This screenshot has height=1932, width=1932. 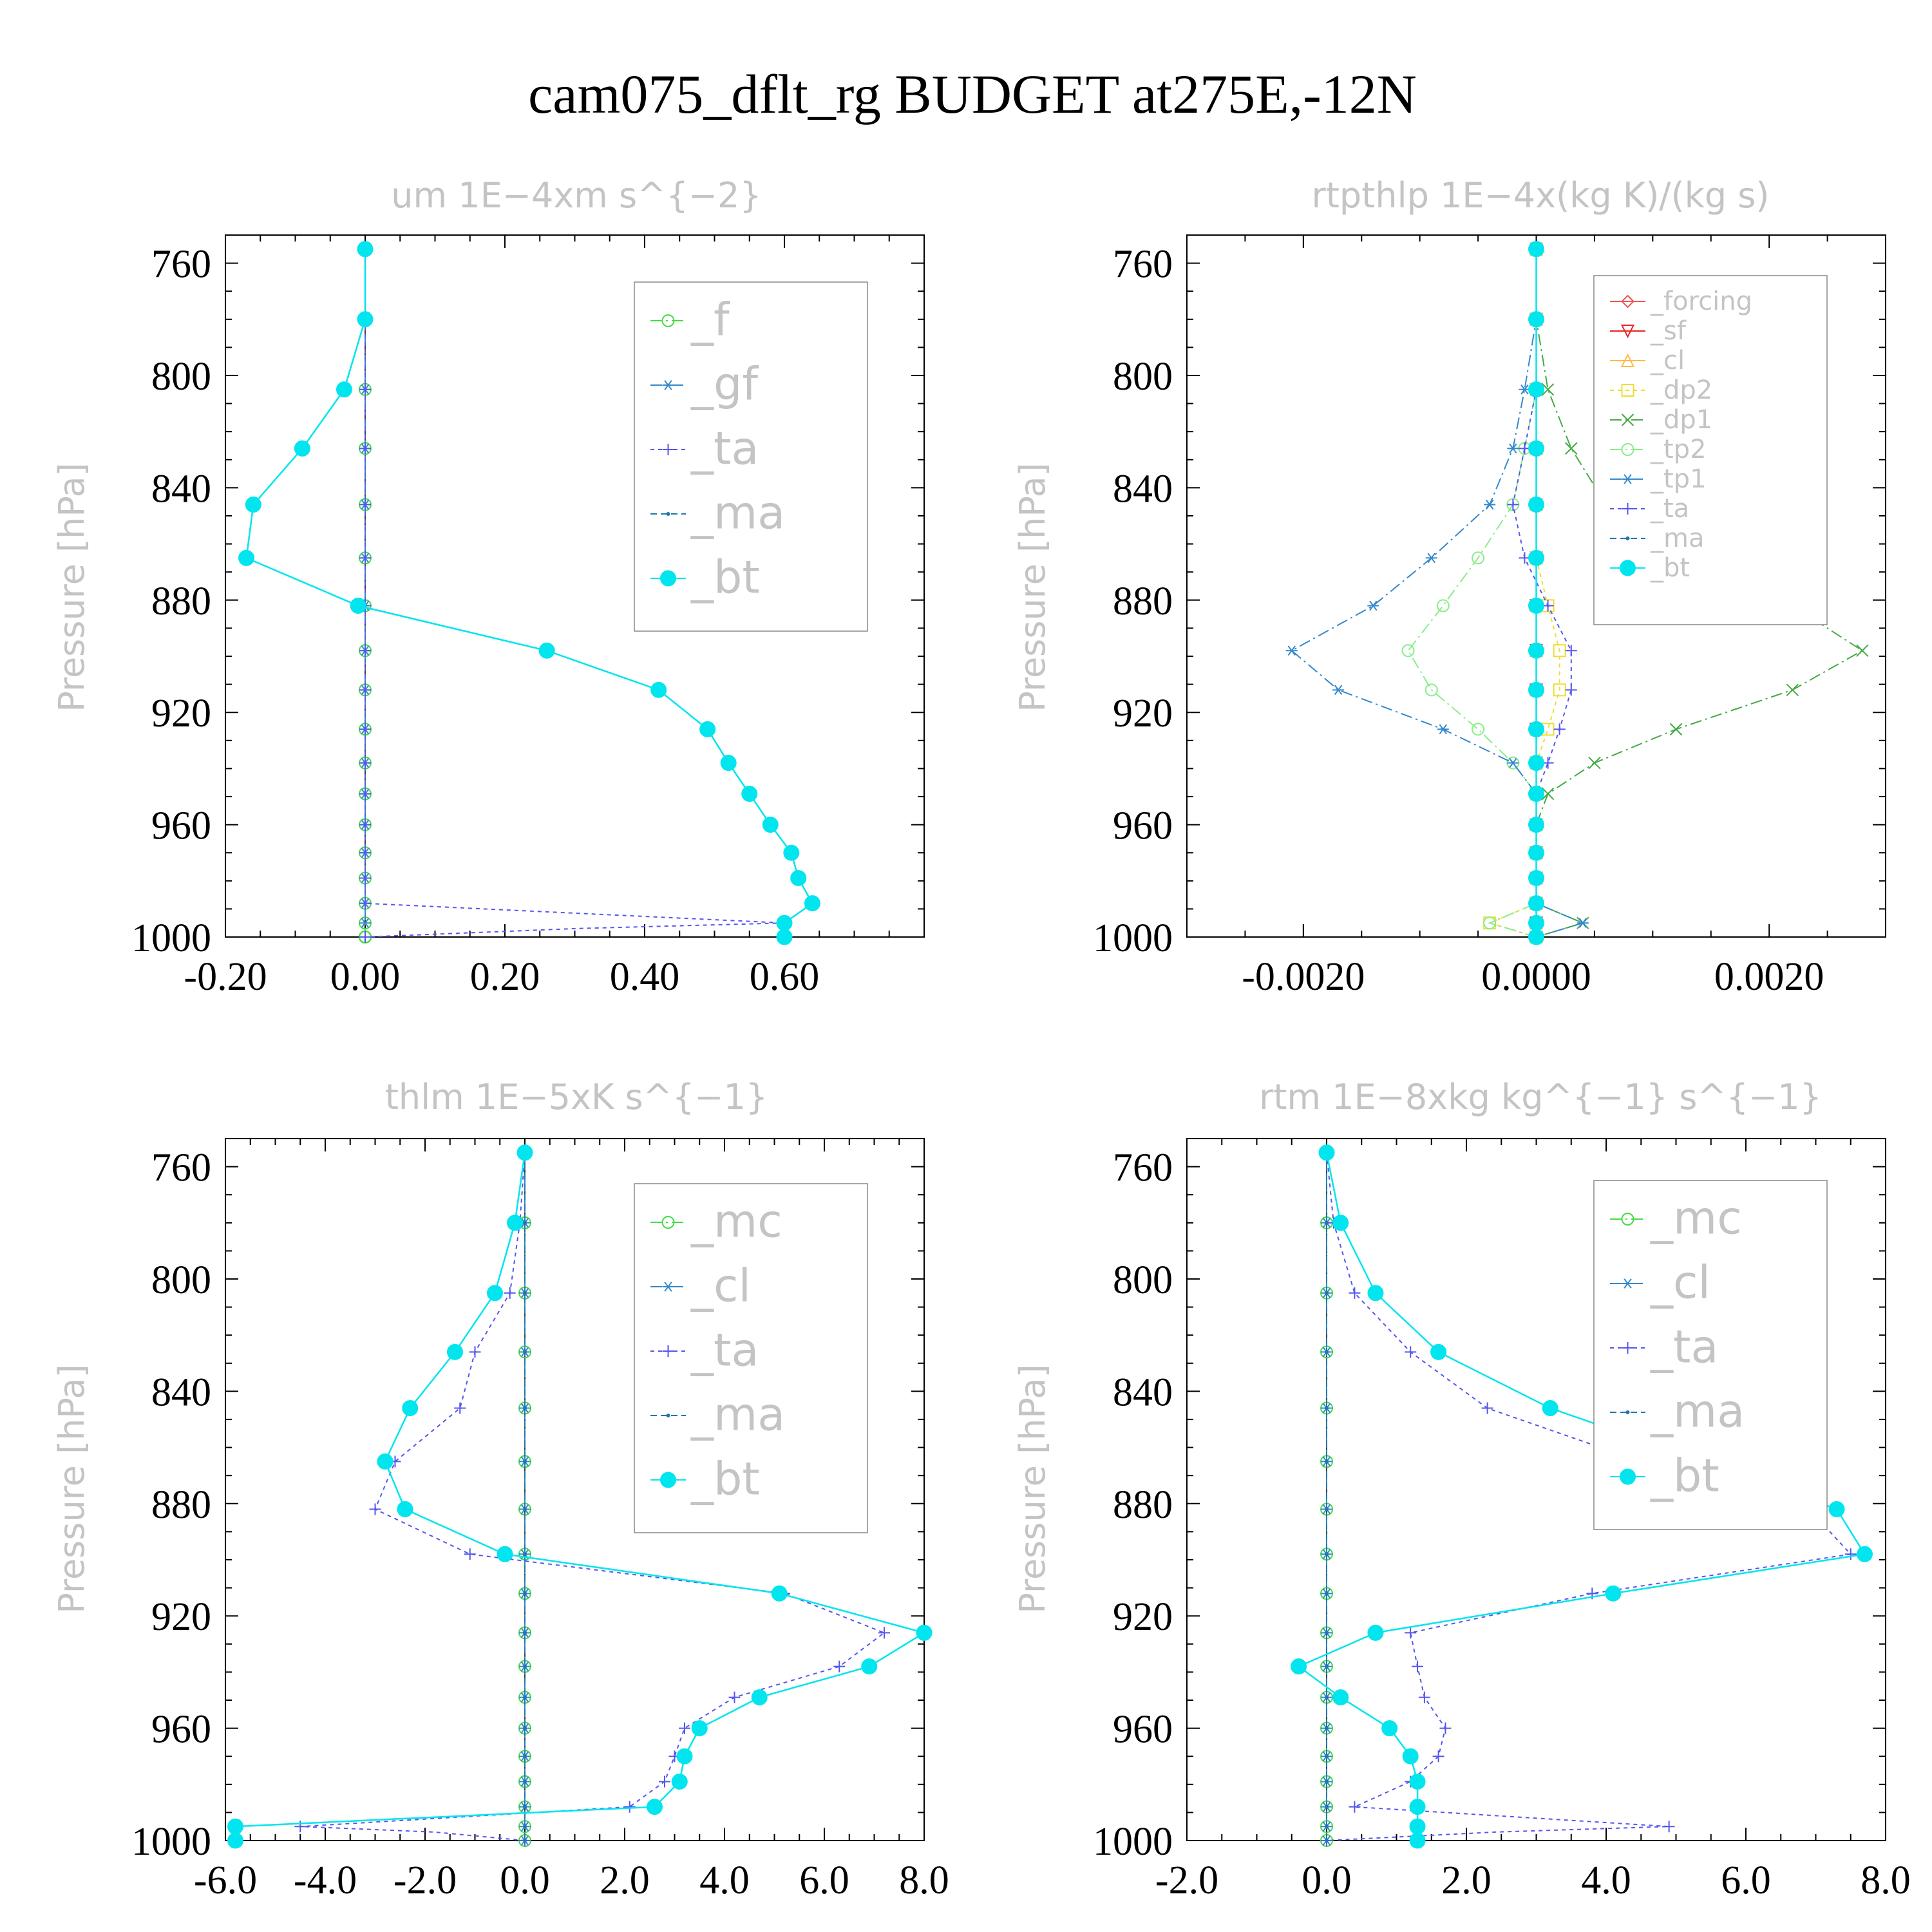 I want to click on legend-entry: _dp2, so click(x=1661, y=390).